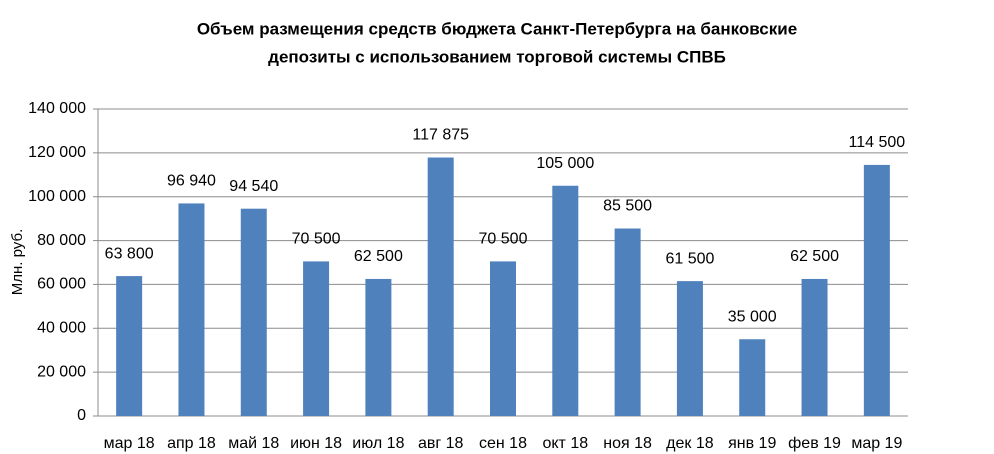 The height and width of the screenshot is (454, 994). What do you see at coordinates (61, 240) in the screenshot?
I see `y-tick-label: 80 000` at bounding box center [61, 240].